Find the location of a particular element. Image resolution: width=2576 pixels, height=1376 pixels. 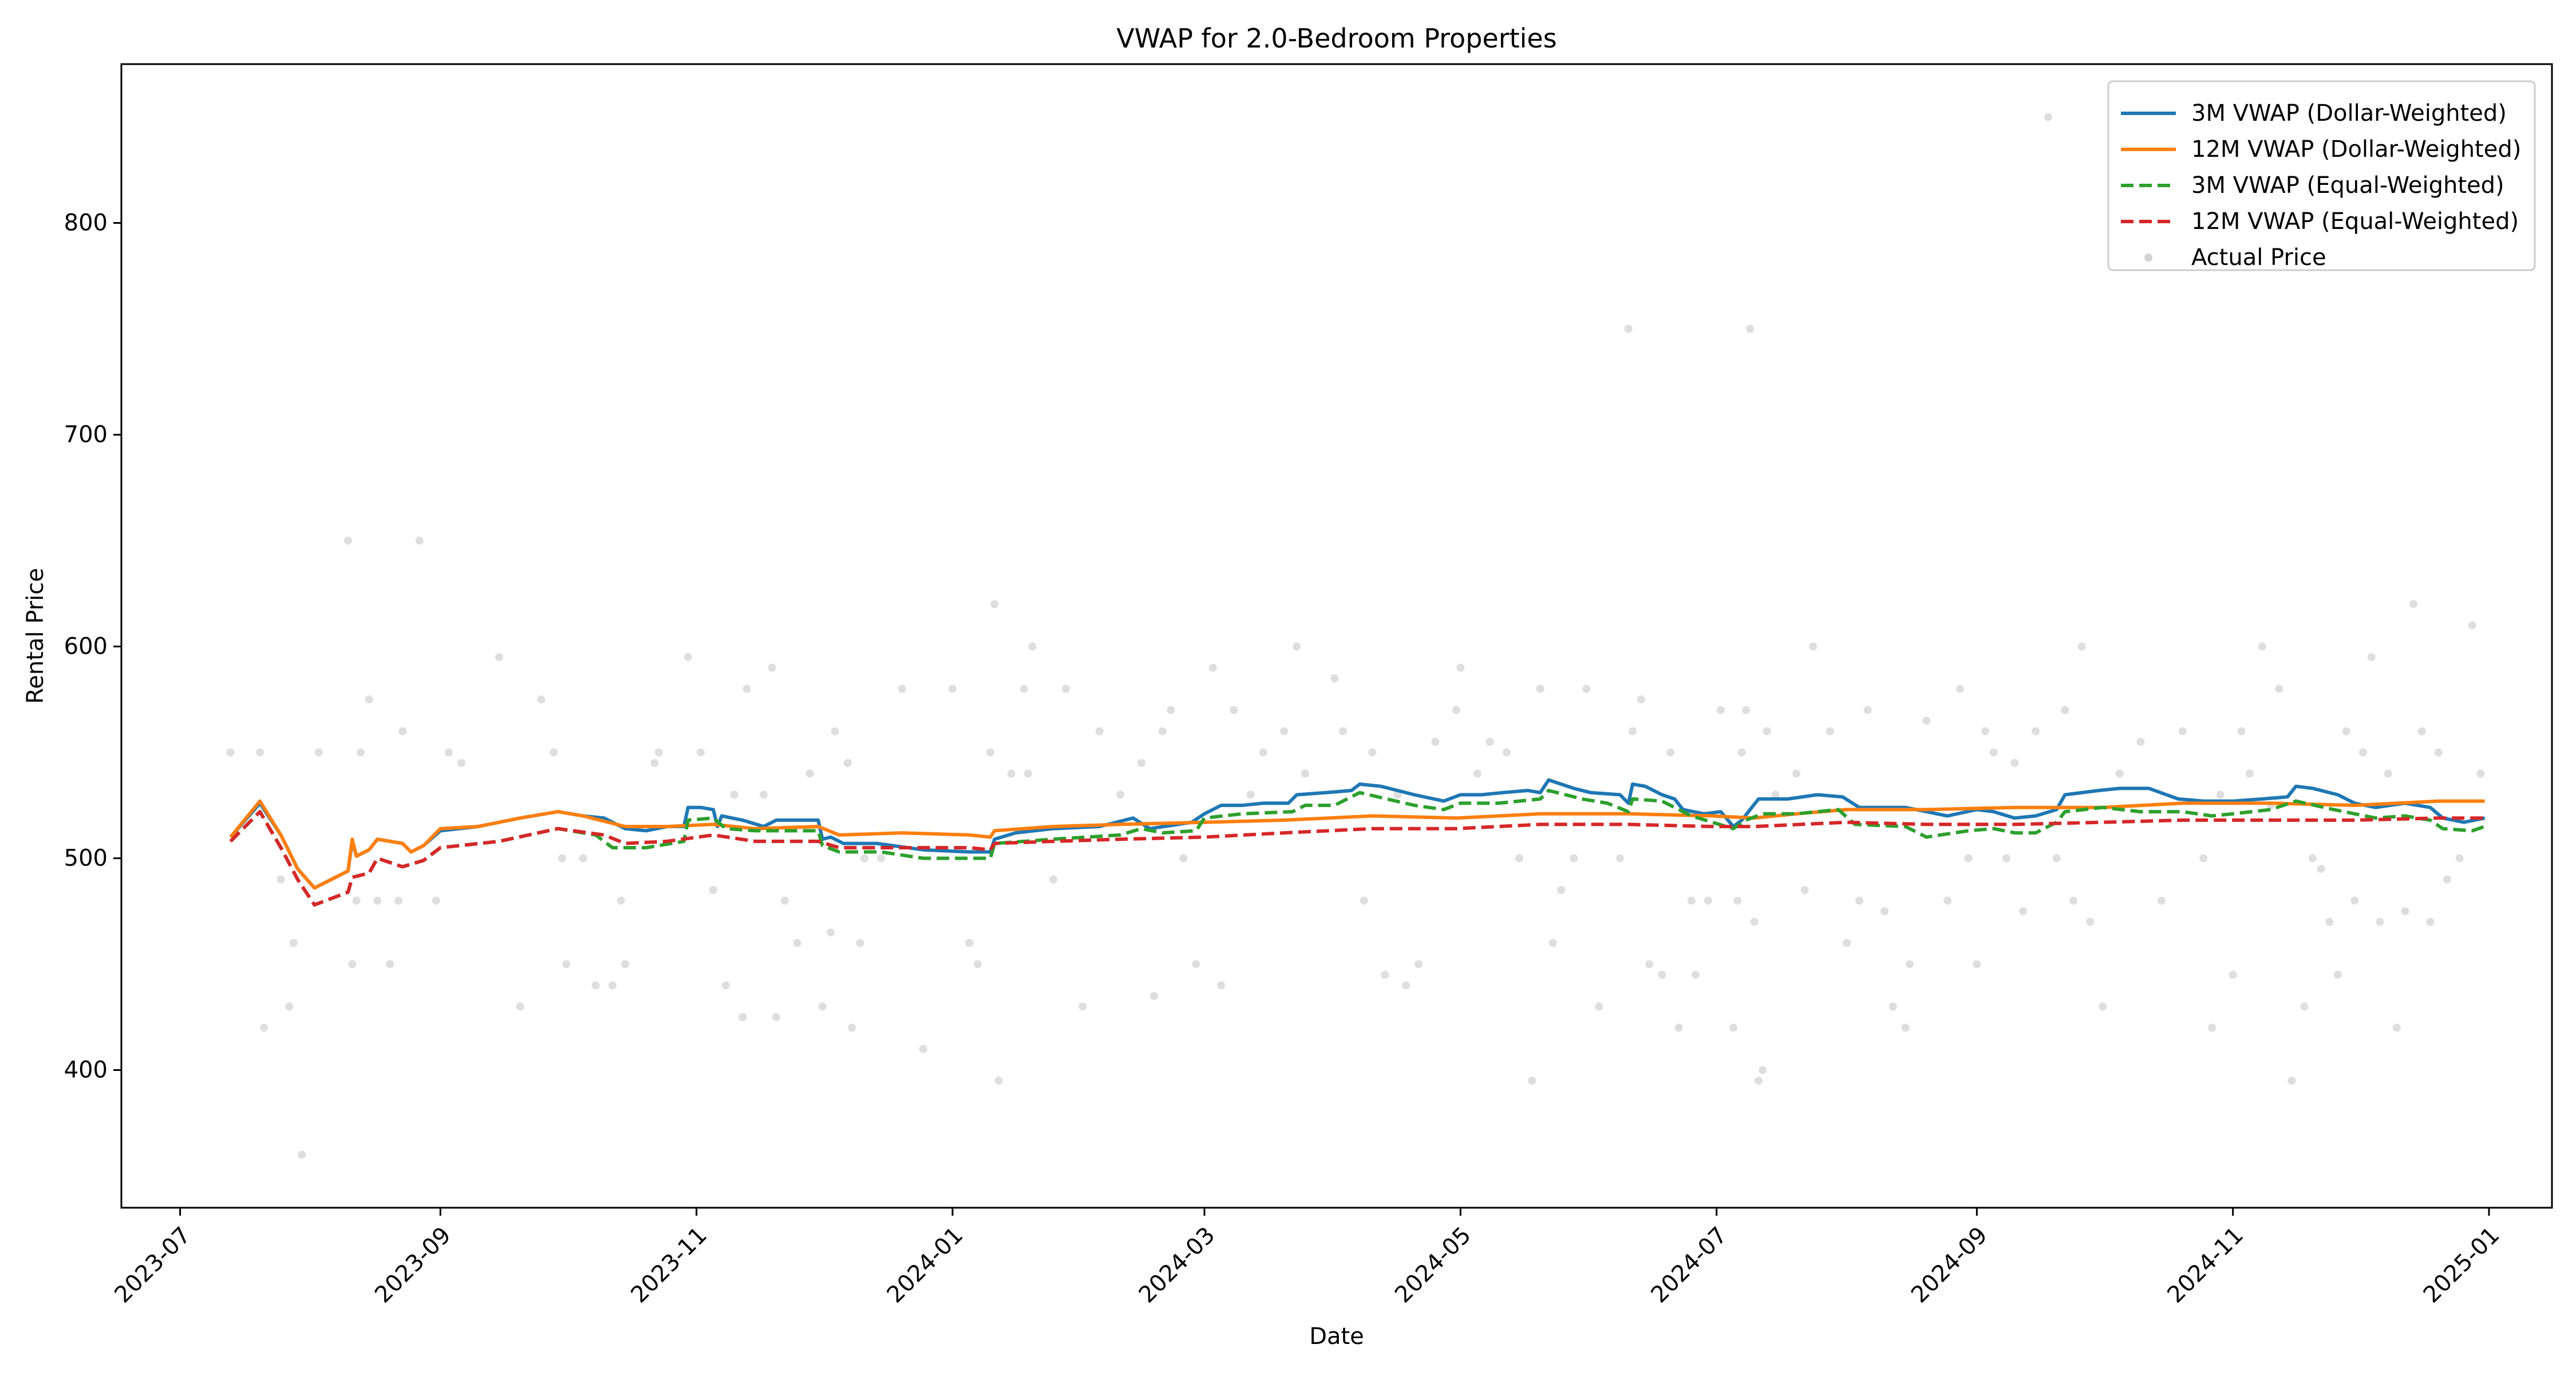

legend-label-1: 3M VWAP (Dollar-Weighted) is located at coordinates (2349, 113).